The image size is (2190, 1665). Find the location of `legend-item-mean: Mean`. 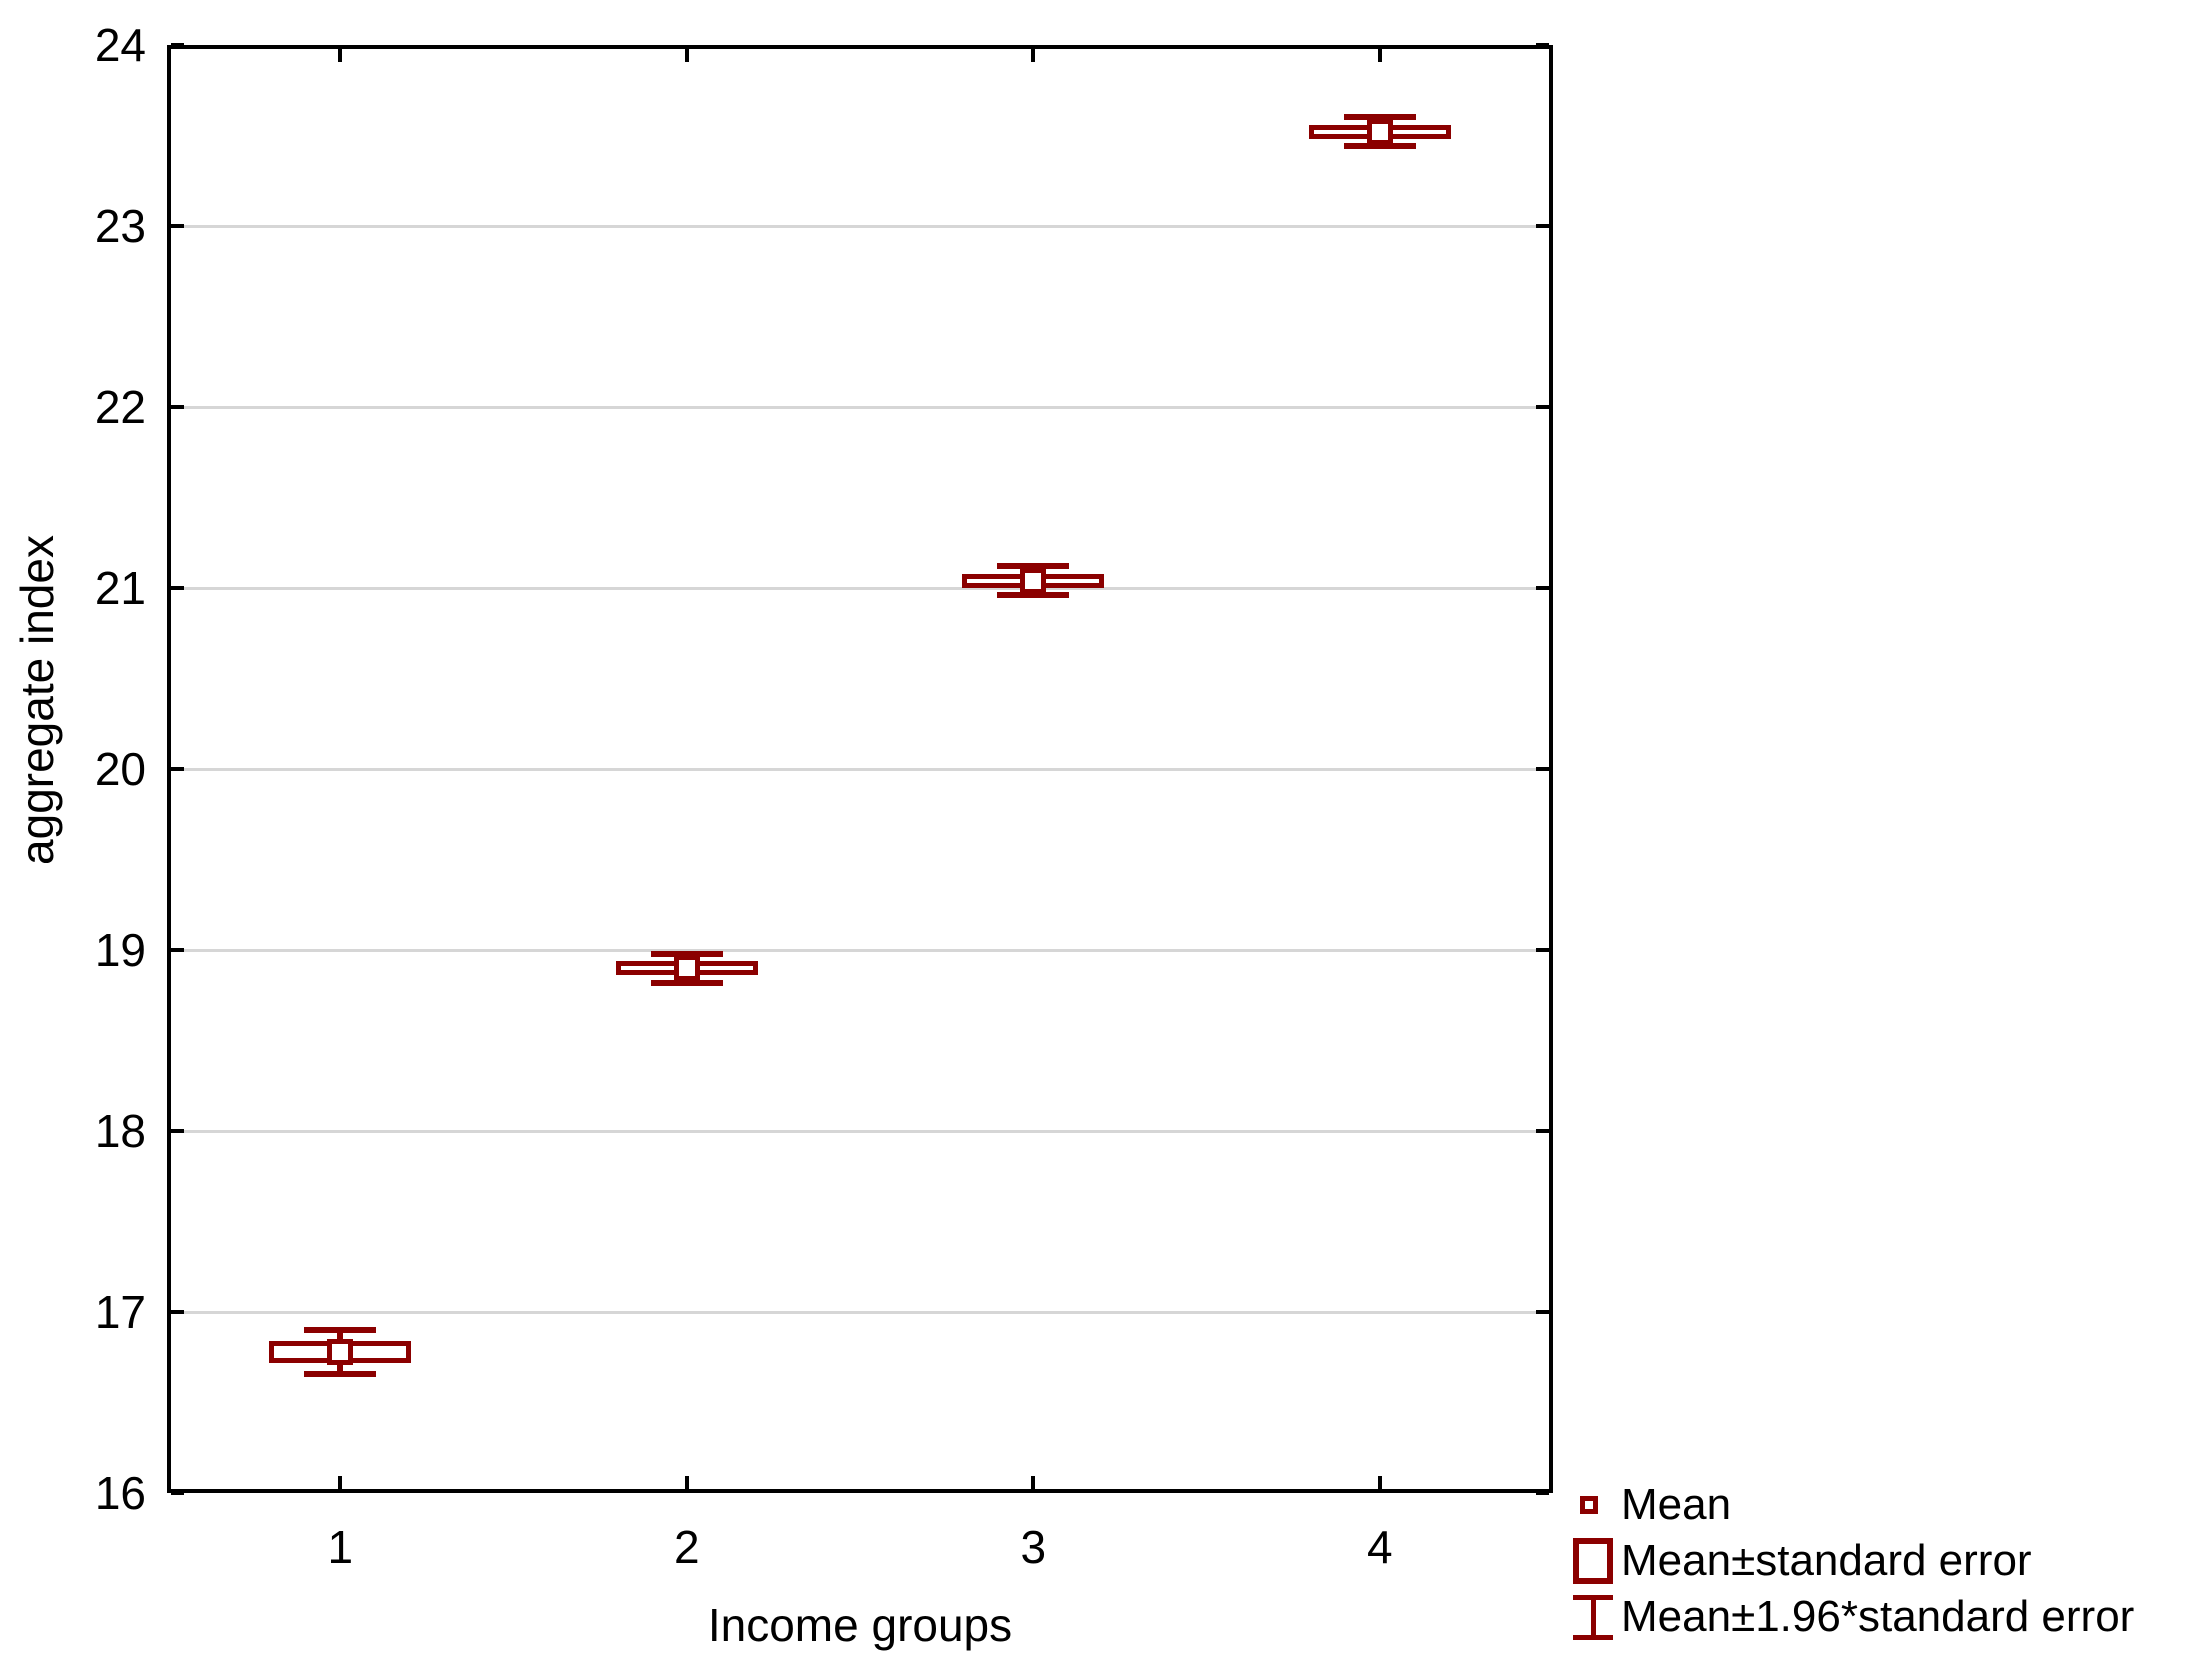

legend-item-mean: Mean is located at coordinates (1853, 1505).